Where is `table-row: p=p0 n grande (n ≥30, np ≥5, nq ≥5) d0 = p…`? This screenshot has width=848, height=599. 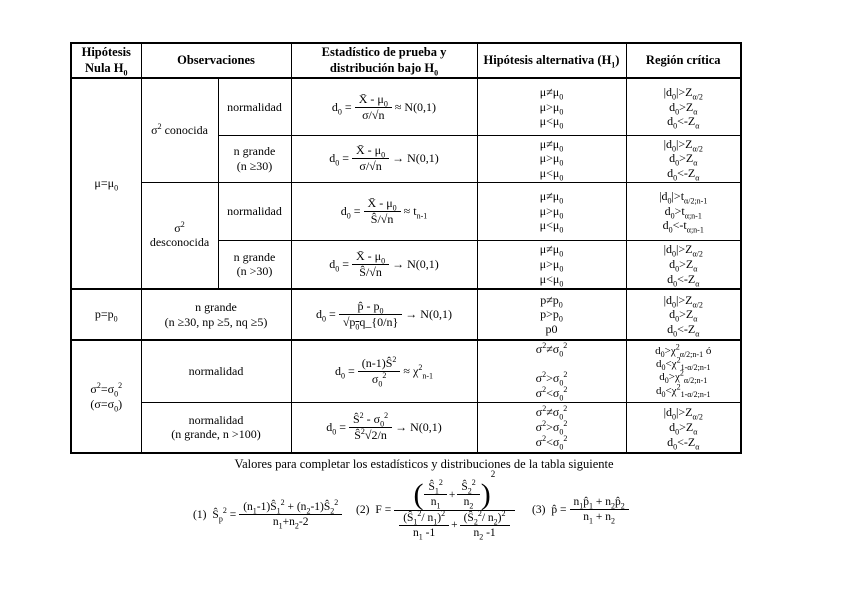
table-row: p=p0 n grande (n ≥30, np ≥5, nq ≥5) d0 = p… is located at coordinates (406, 314).